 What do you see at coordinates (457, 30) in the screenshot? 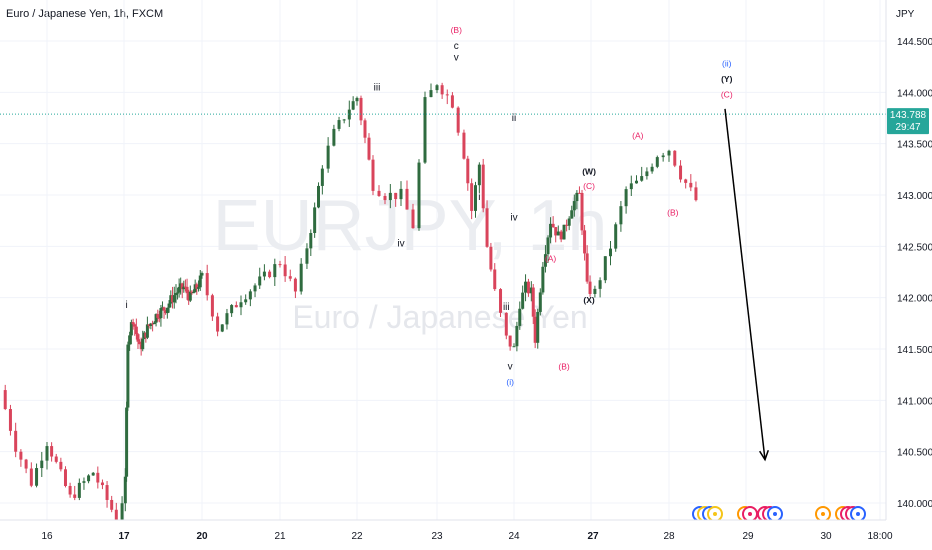
I see `wave-label: (B)` at bounding box center [457, 30].